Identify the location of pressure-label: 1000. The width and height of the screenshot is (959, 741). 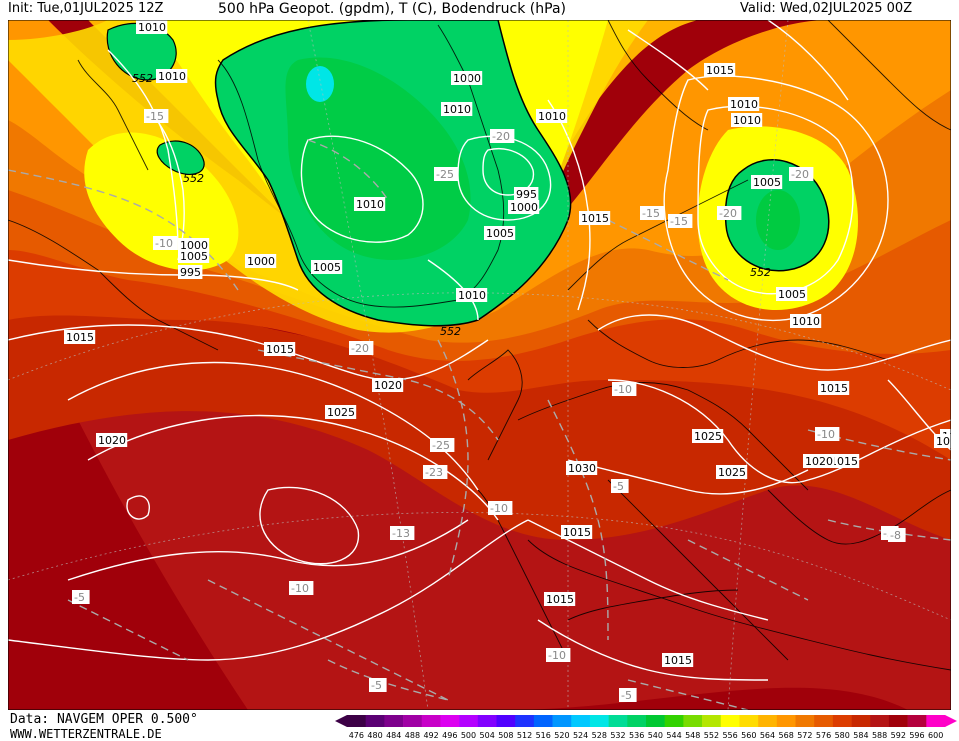
(524, 207).